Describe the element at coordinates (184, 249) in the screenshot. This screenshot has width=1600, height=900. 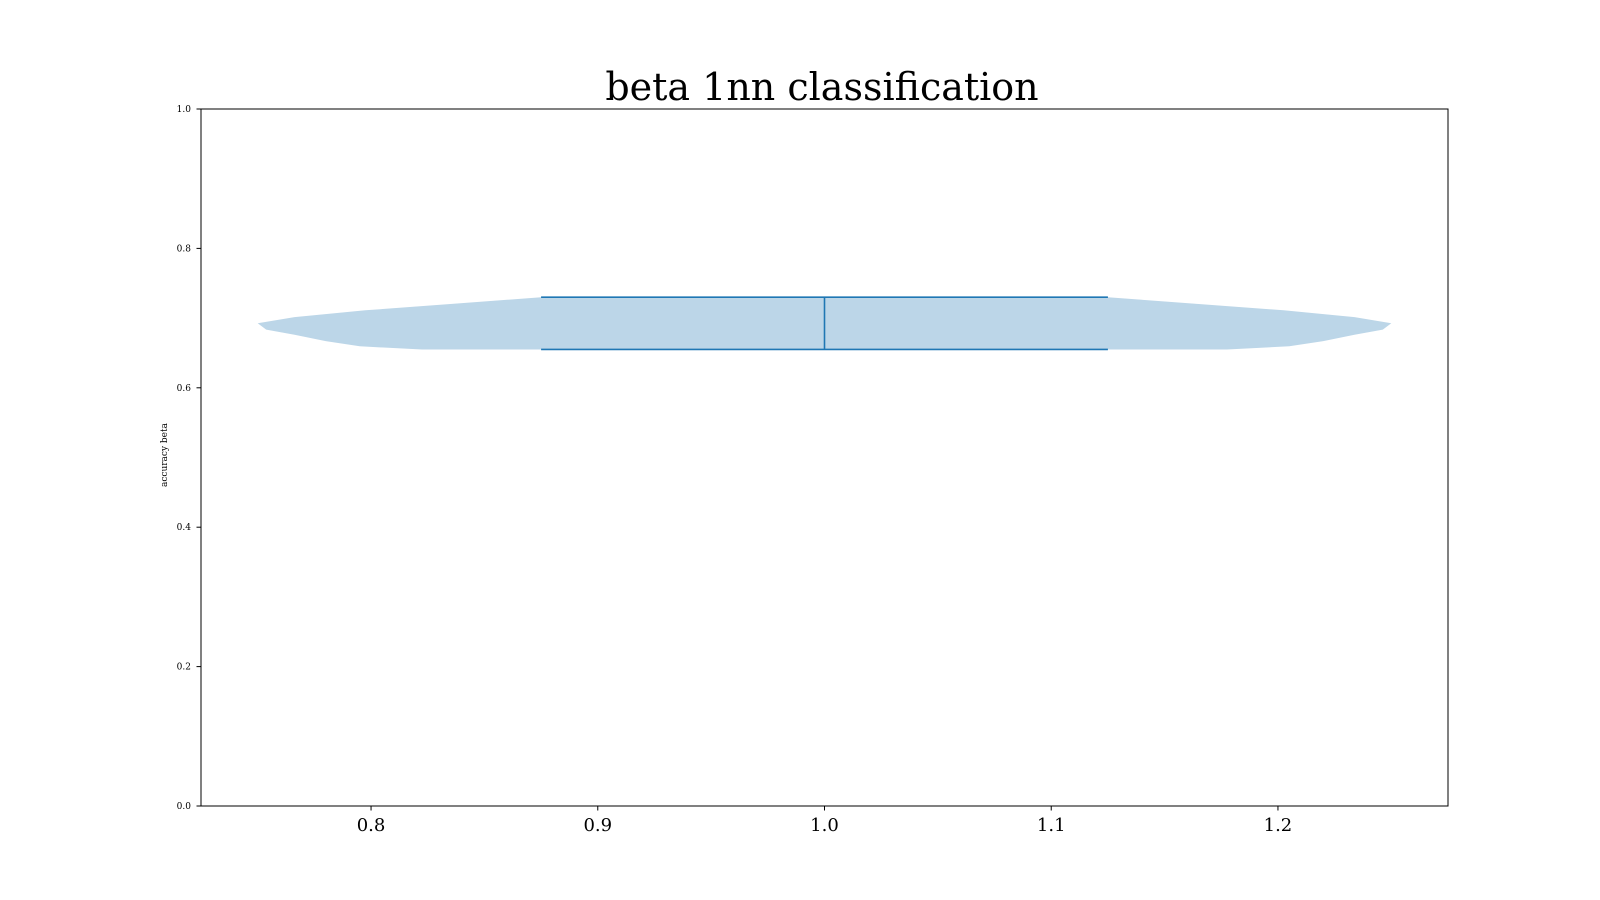
I see `y-tick-label-4: 0.8` at that location.